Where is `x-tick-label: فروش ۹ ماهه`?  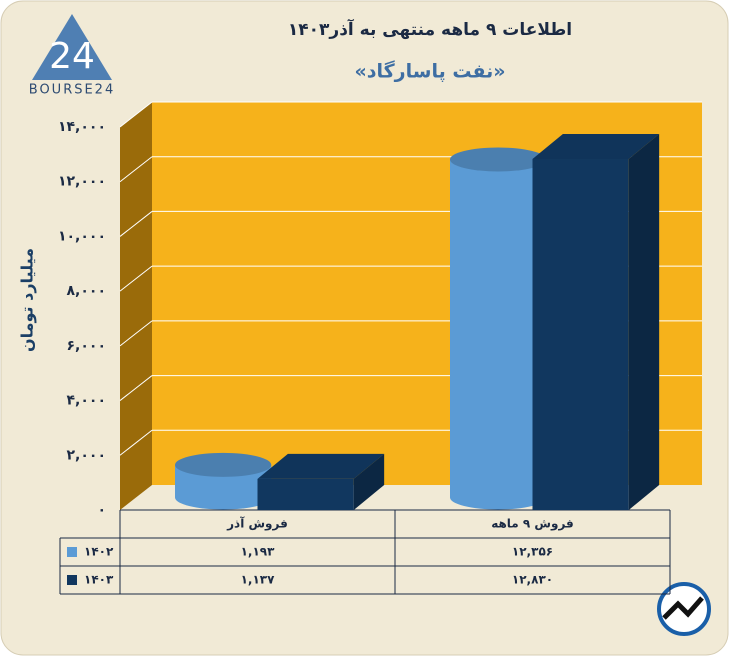 x-tick-label: فروش ۹ ماهه is located at coordinates (532, 524).